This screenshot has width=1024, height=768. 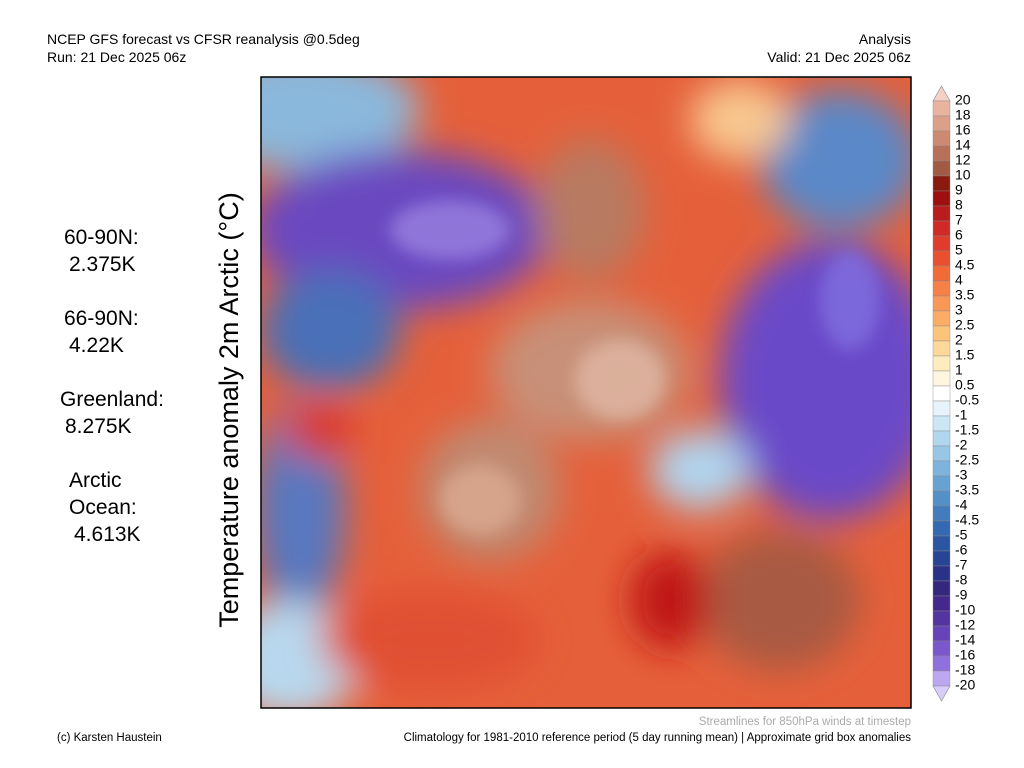 I want to click on colorbar-label: -0.5, so click(x=967, y=400).